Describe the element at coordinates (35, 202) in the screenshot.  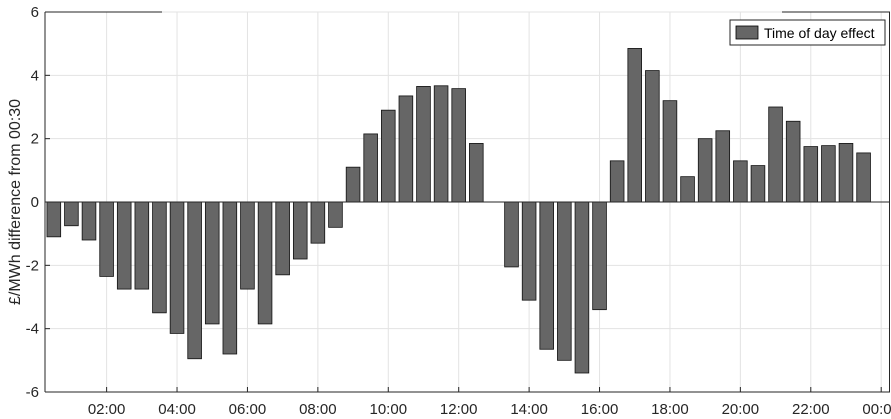
I see `y-tick-label: 0` at that location.